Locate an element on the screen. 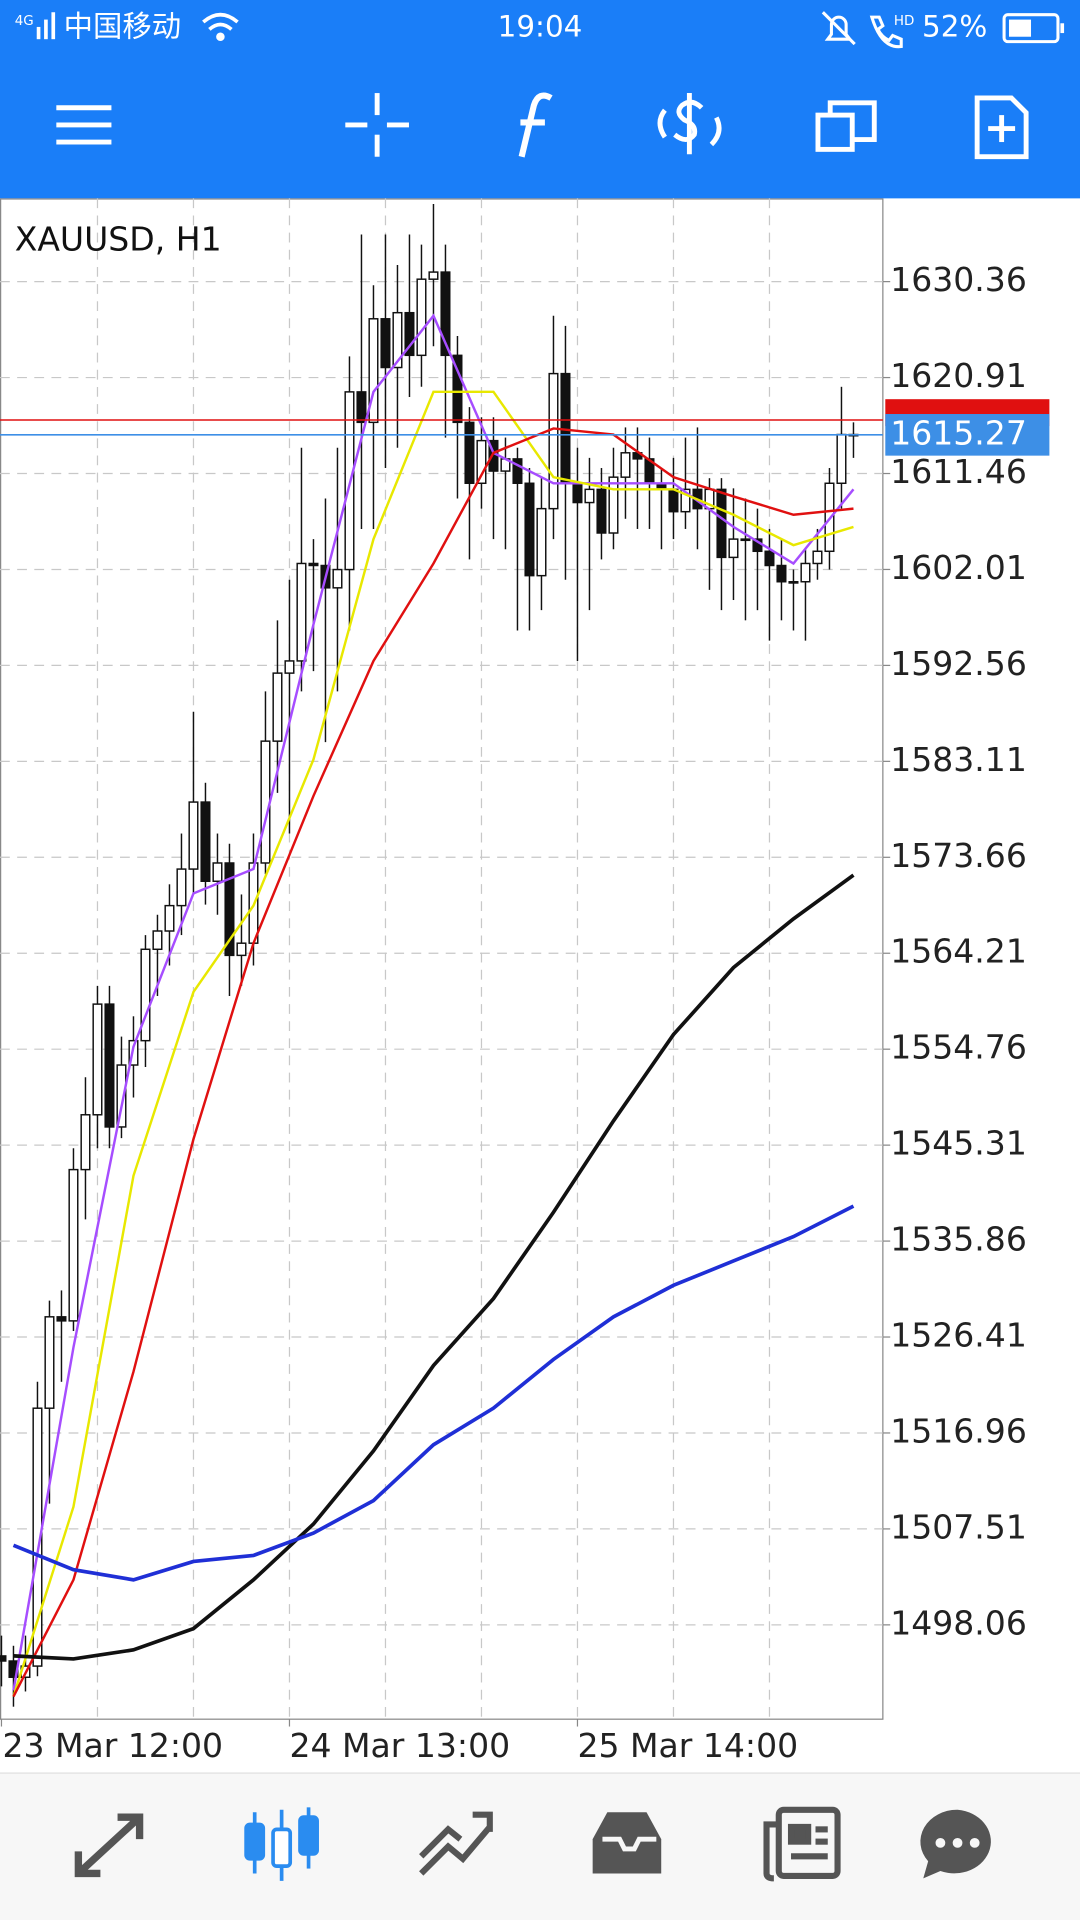 Image resolution: width=1080 pixels, height=1920 pixels. y-tick-label: 1498.06 is located at coordinates (958, 1622).